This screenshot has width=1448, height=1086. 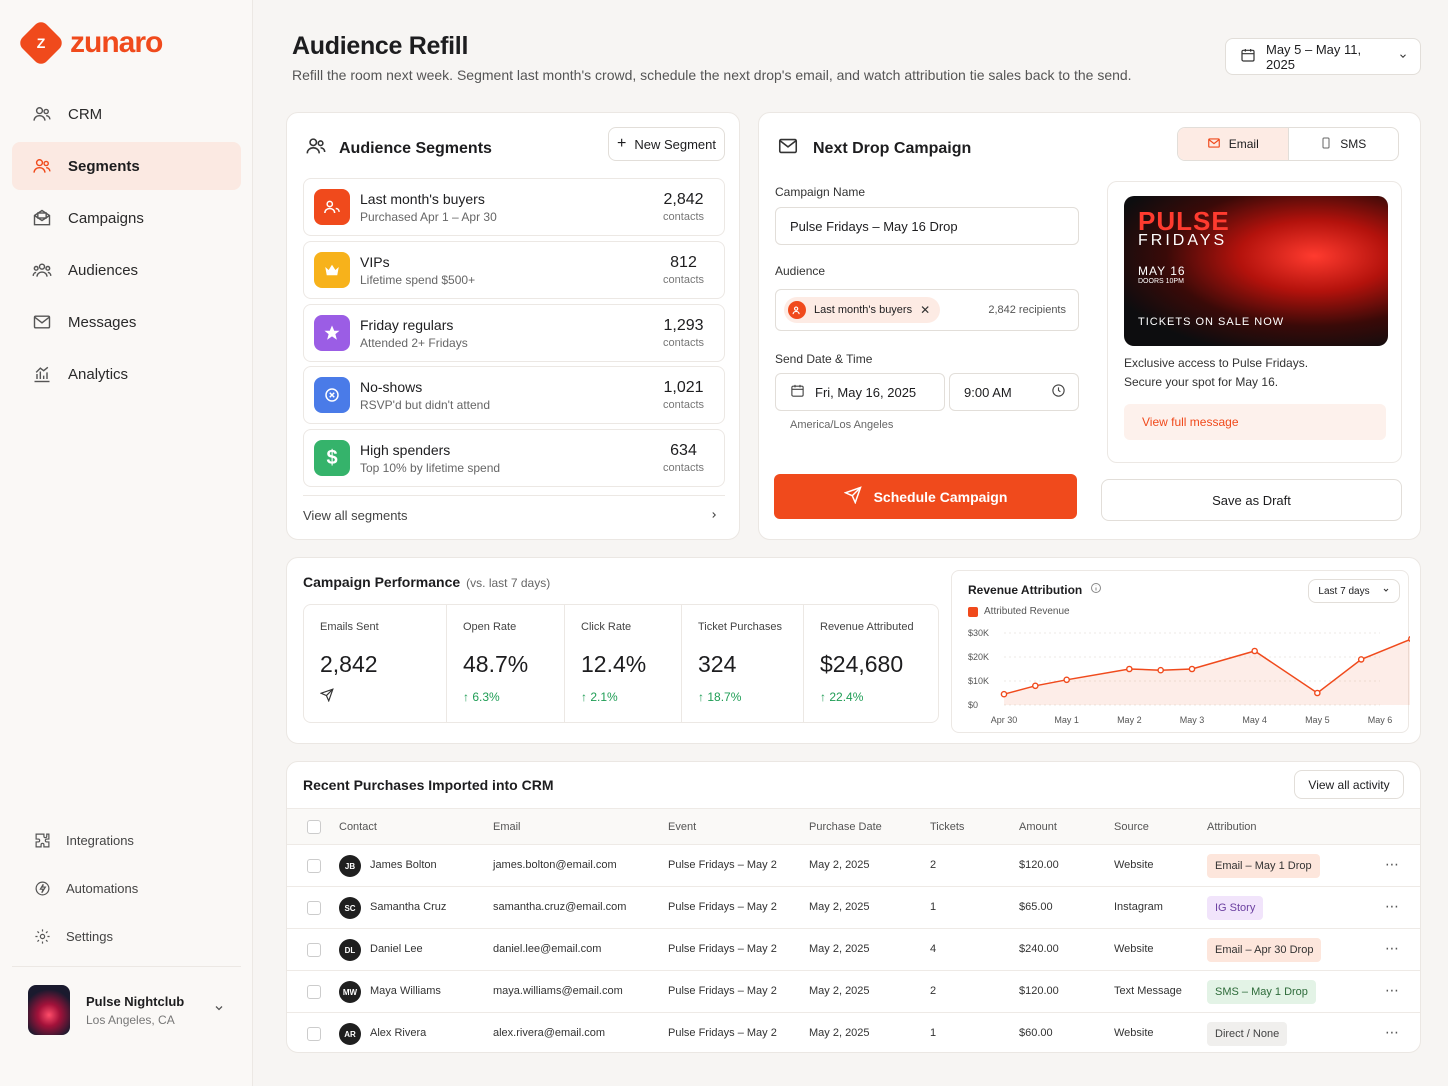 What do you see at coordinates (408, 907) in the screenshot?
I see `contact-name: Samantha Cruz` at bounding box center [408, 907].